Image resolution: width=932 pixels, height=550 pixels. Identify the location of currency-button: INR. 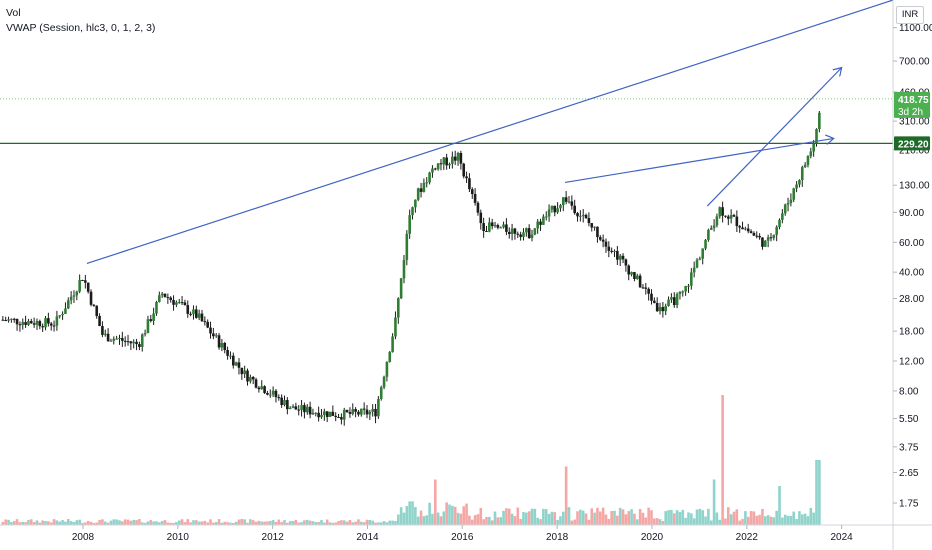
(910, 15).